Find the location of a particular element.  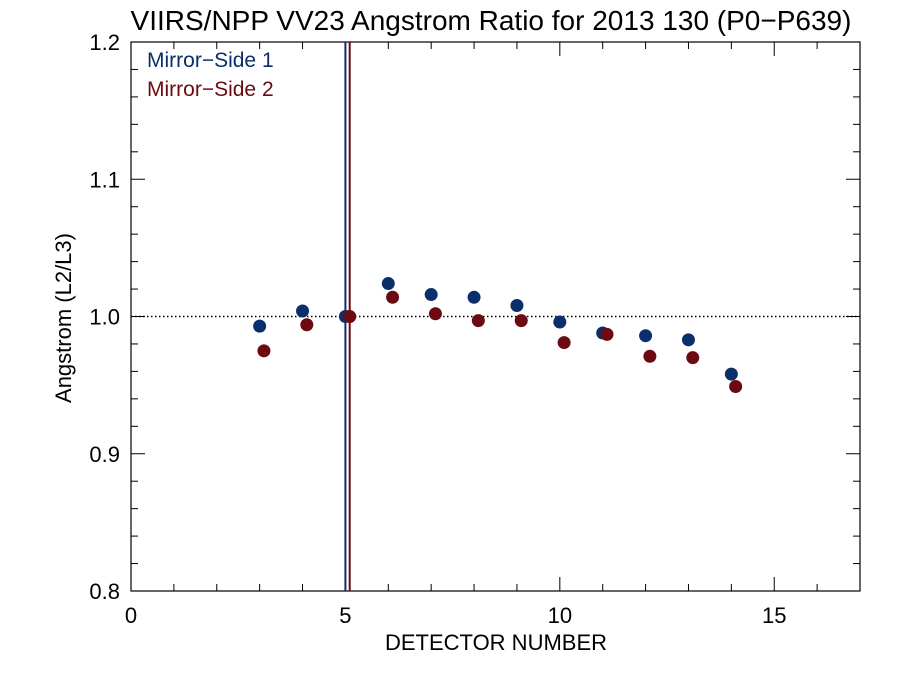

y-tick-label: 0.8 is located at coordinates (104, 591).